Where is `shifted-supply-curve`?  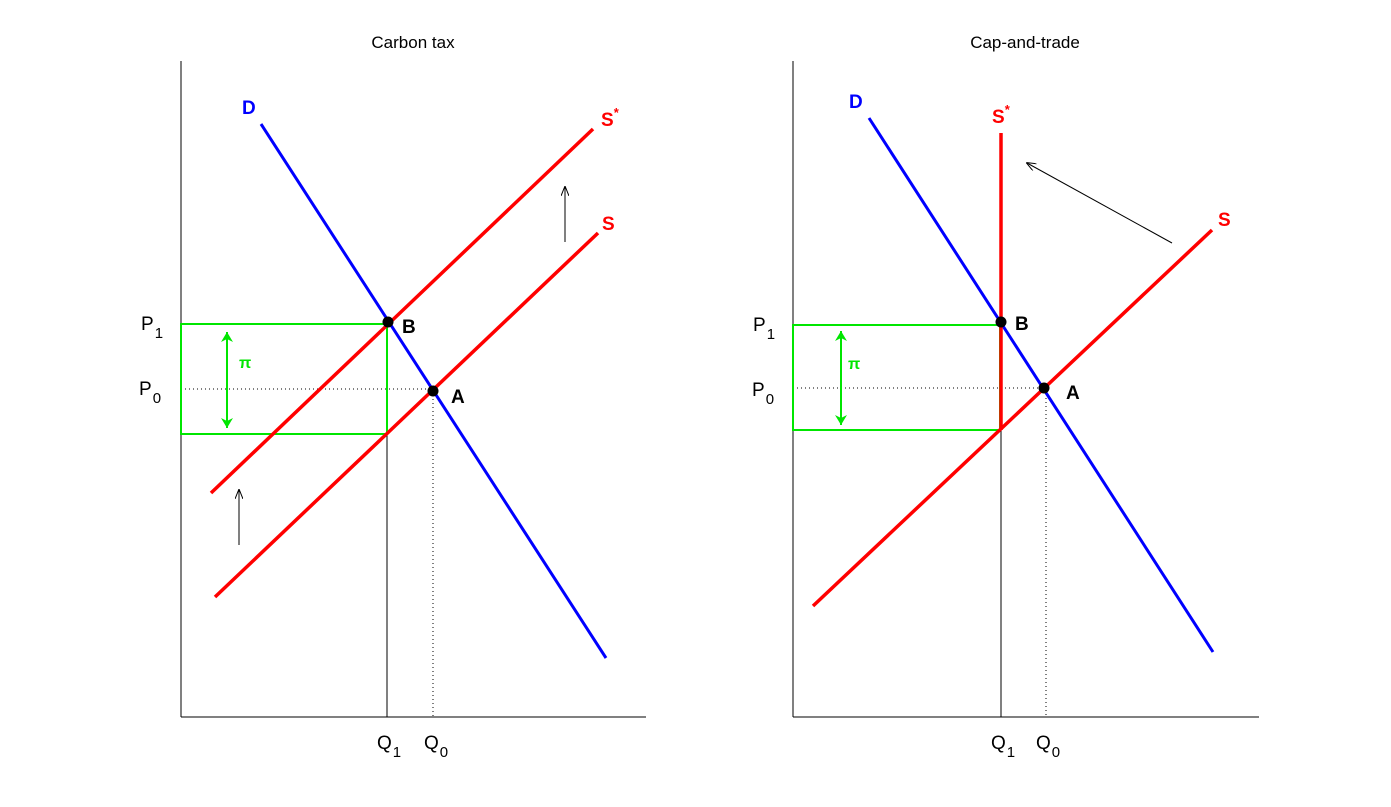
shifted-supply-curve is located at coordinates (402, 311).